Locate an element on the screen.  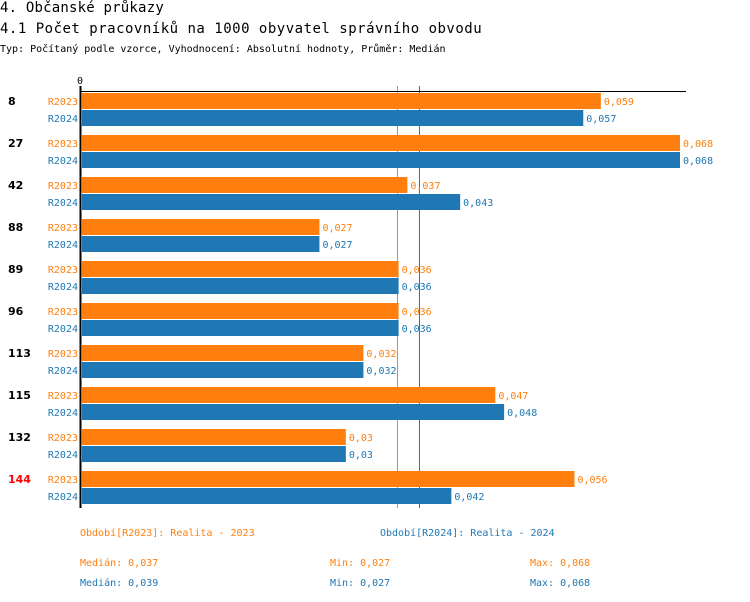
value-label: 0,043 is located at coordinates (478, 203).